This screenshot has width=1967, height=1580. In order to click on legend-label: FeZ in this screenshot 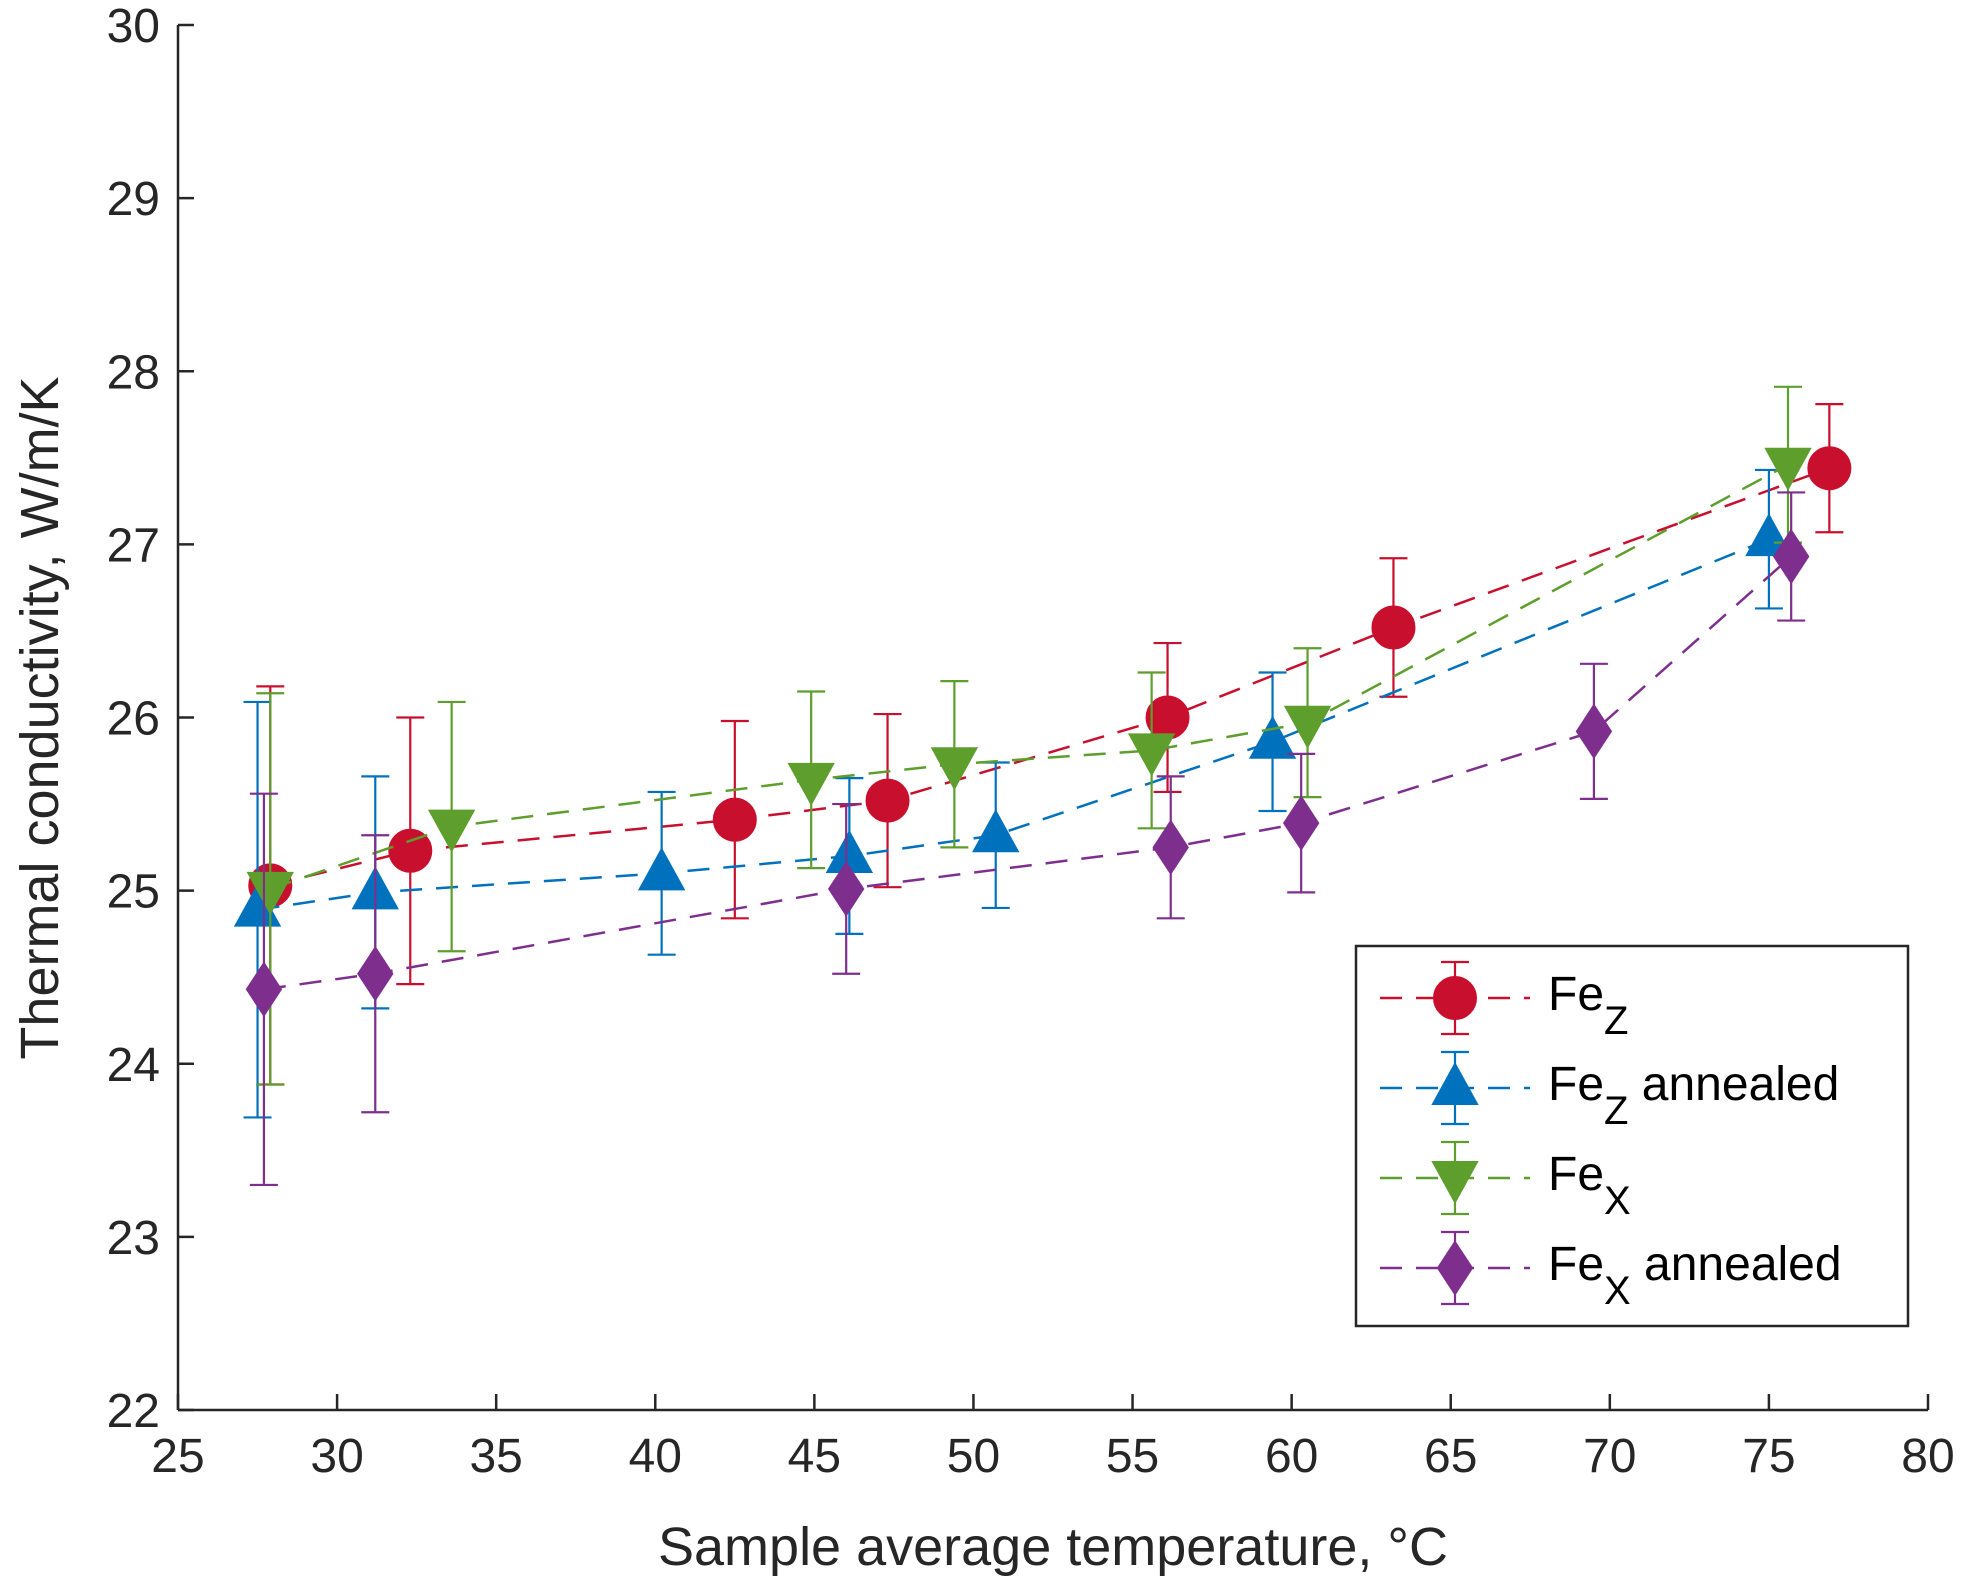, I will do `click(1588, 1005)`.